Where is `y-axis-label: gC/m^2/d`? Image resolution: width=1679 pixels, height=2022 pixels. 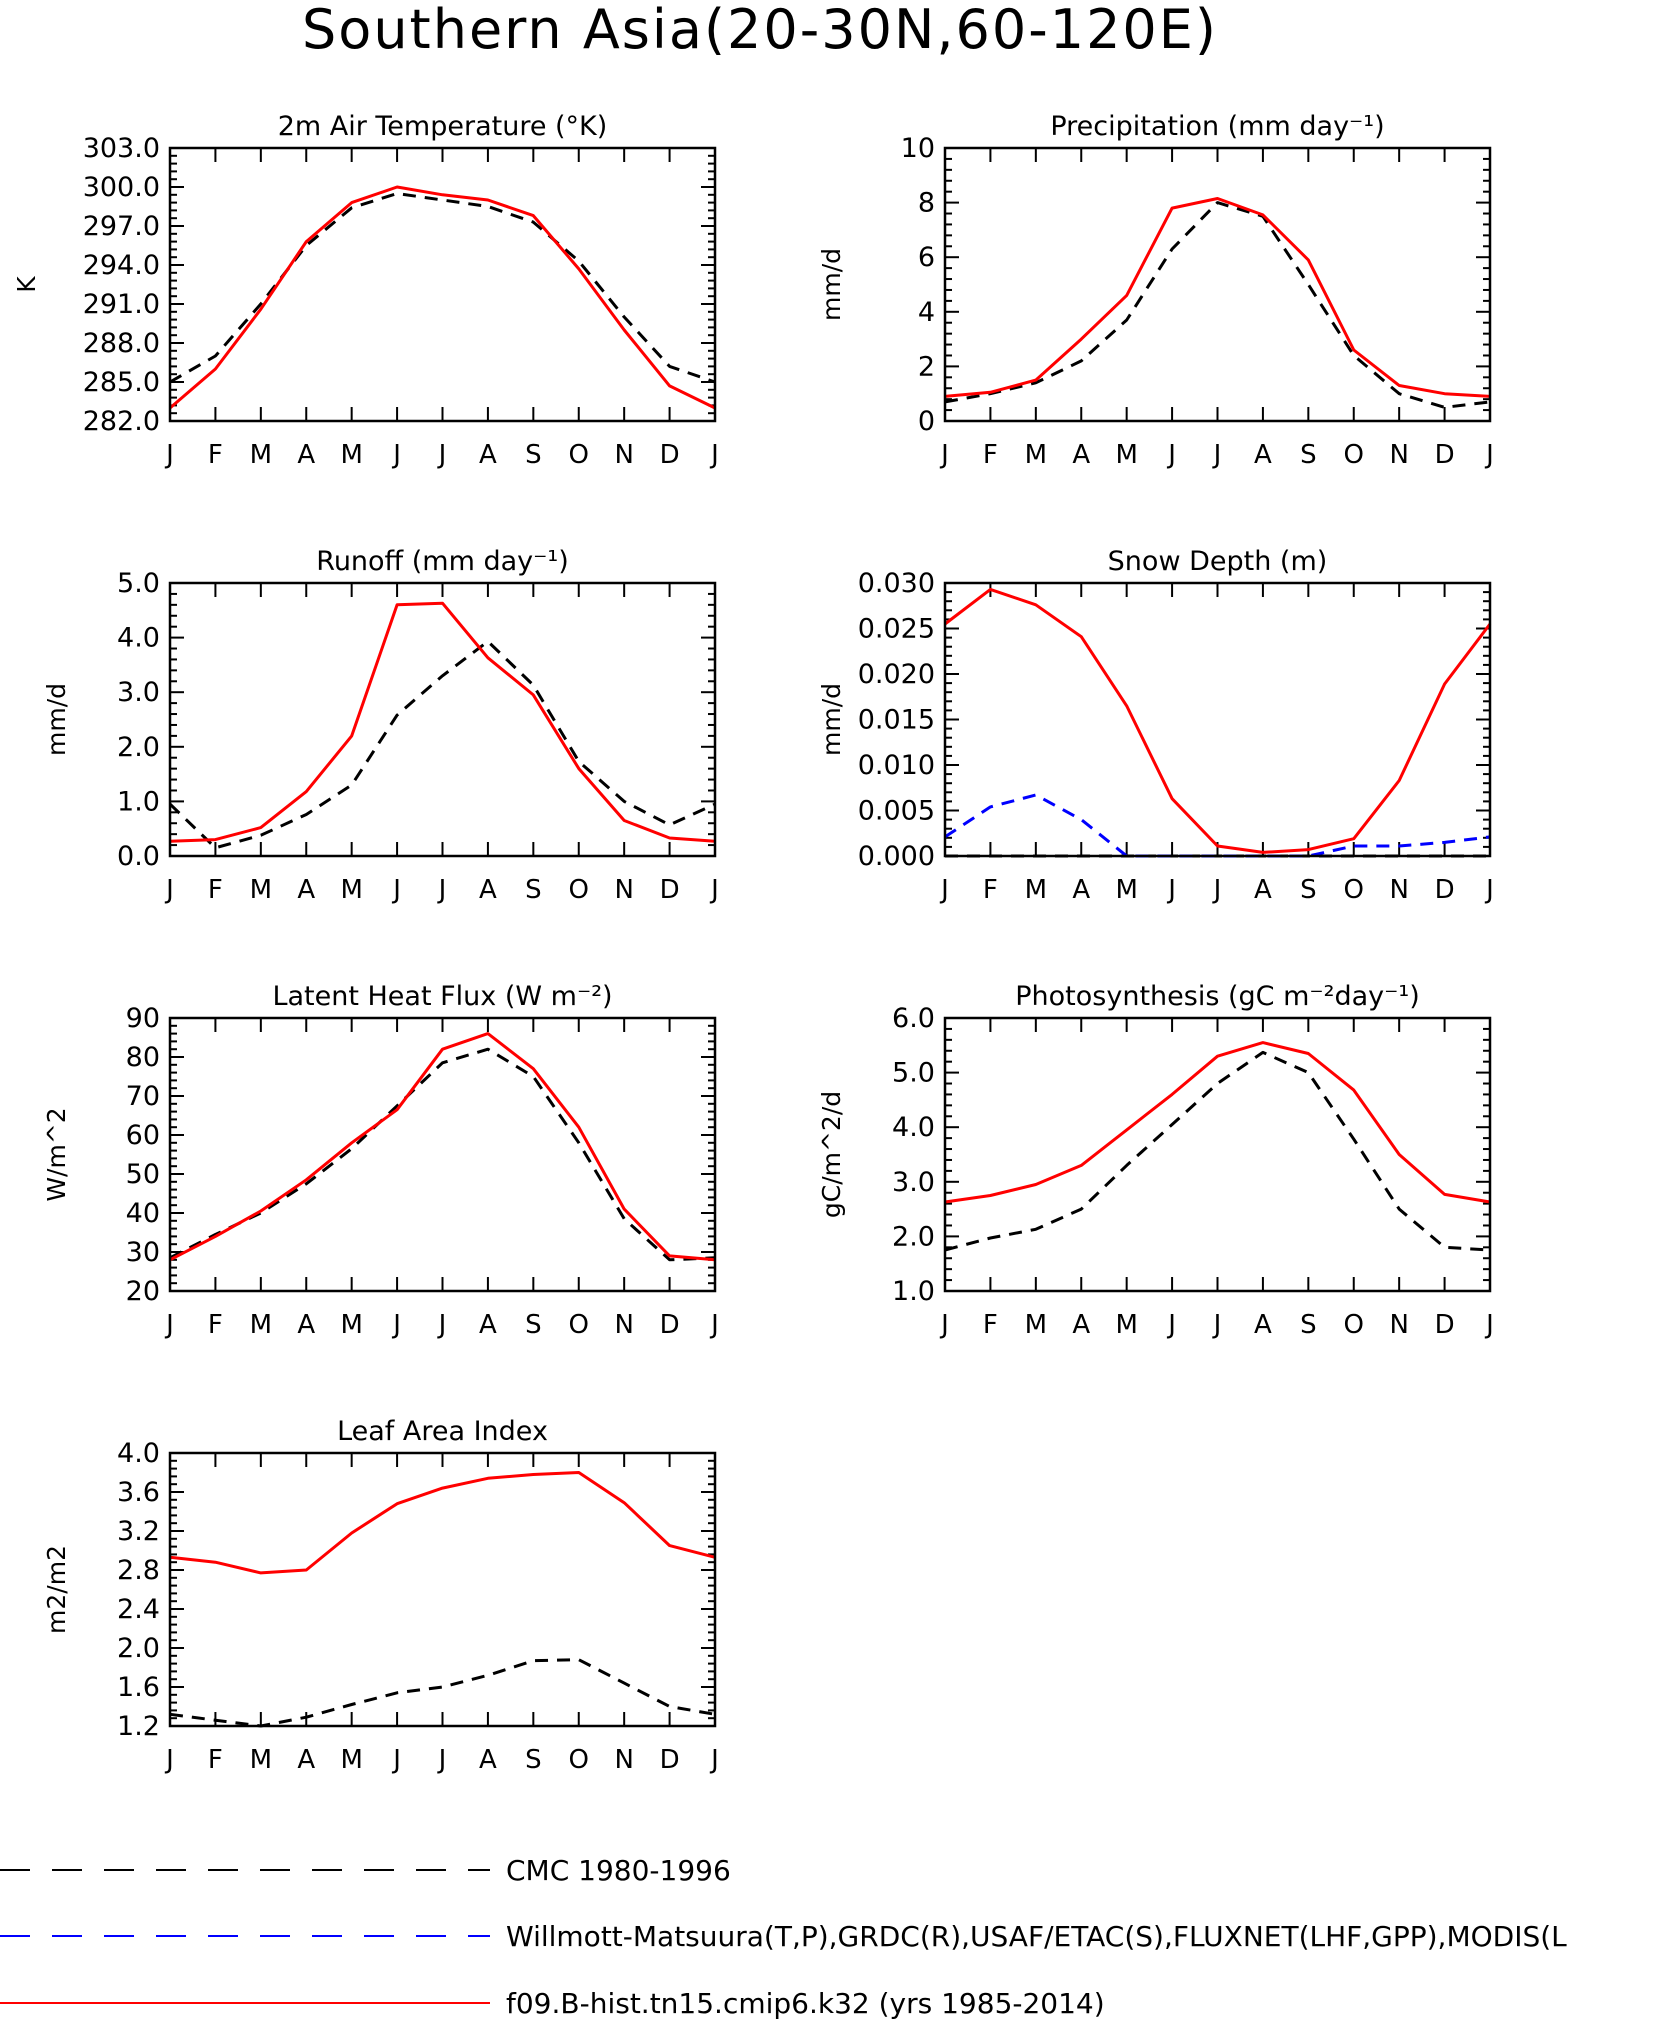
y-axis-label: gC/m^2/d is located at coordinates (831, 1154).